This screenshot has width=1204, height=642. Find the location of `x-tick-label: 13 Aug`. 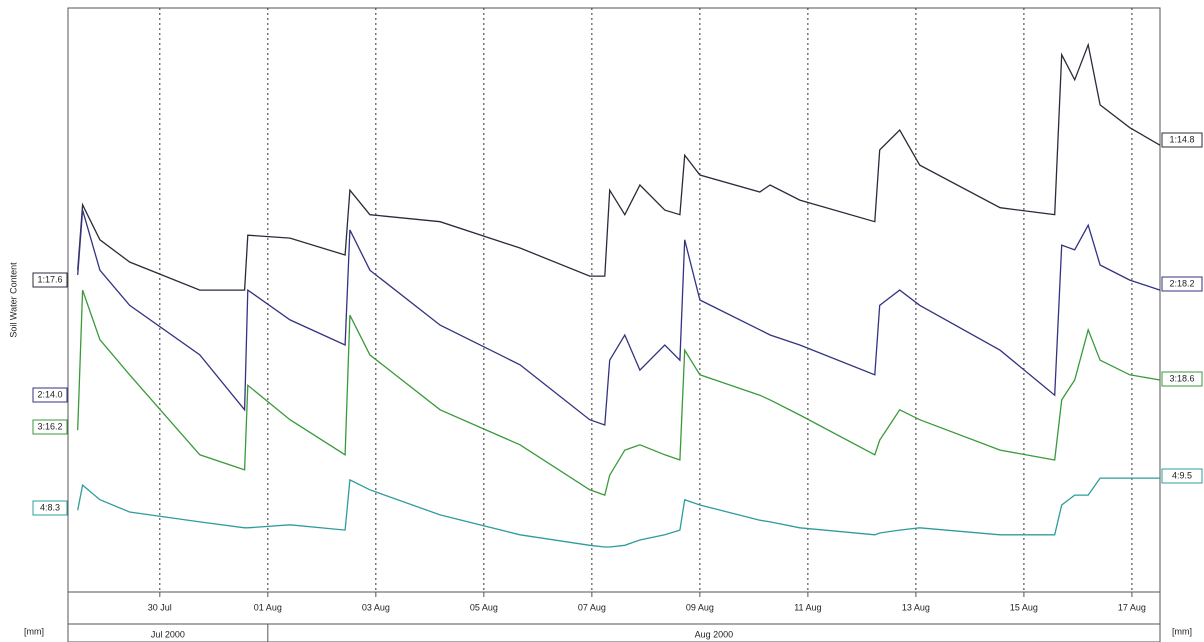

x-tick-label: 13 Aug is located at coordinates (916, 607).